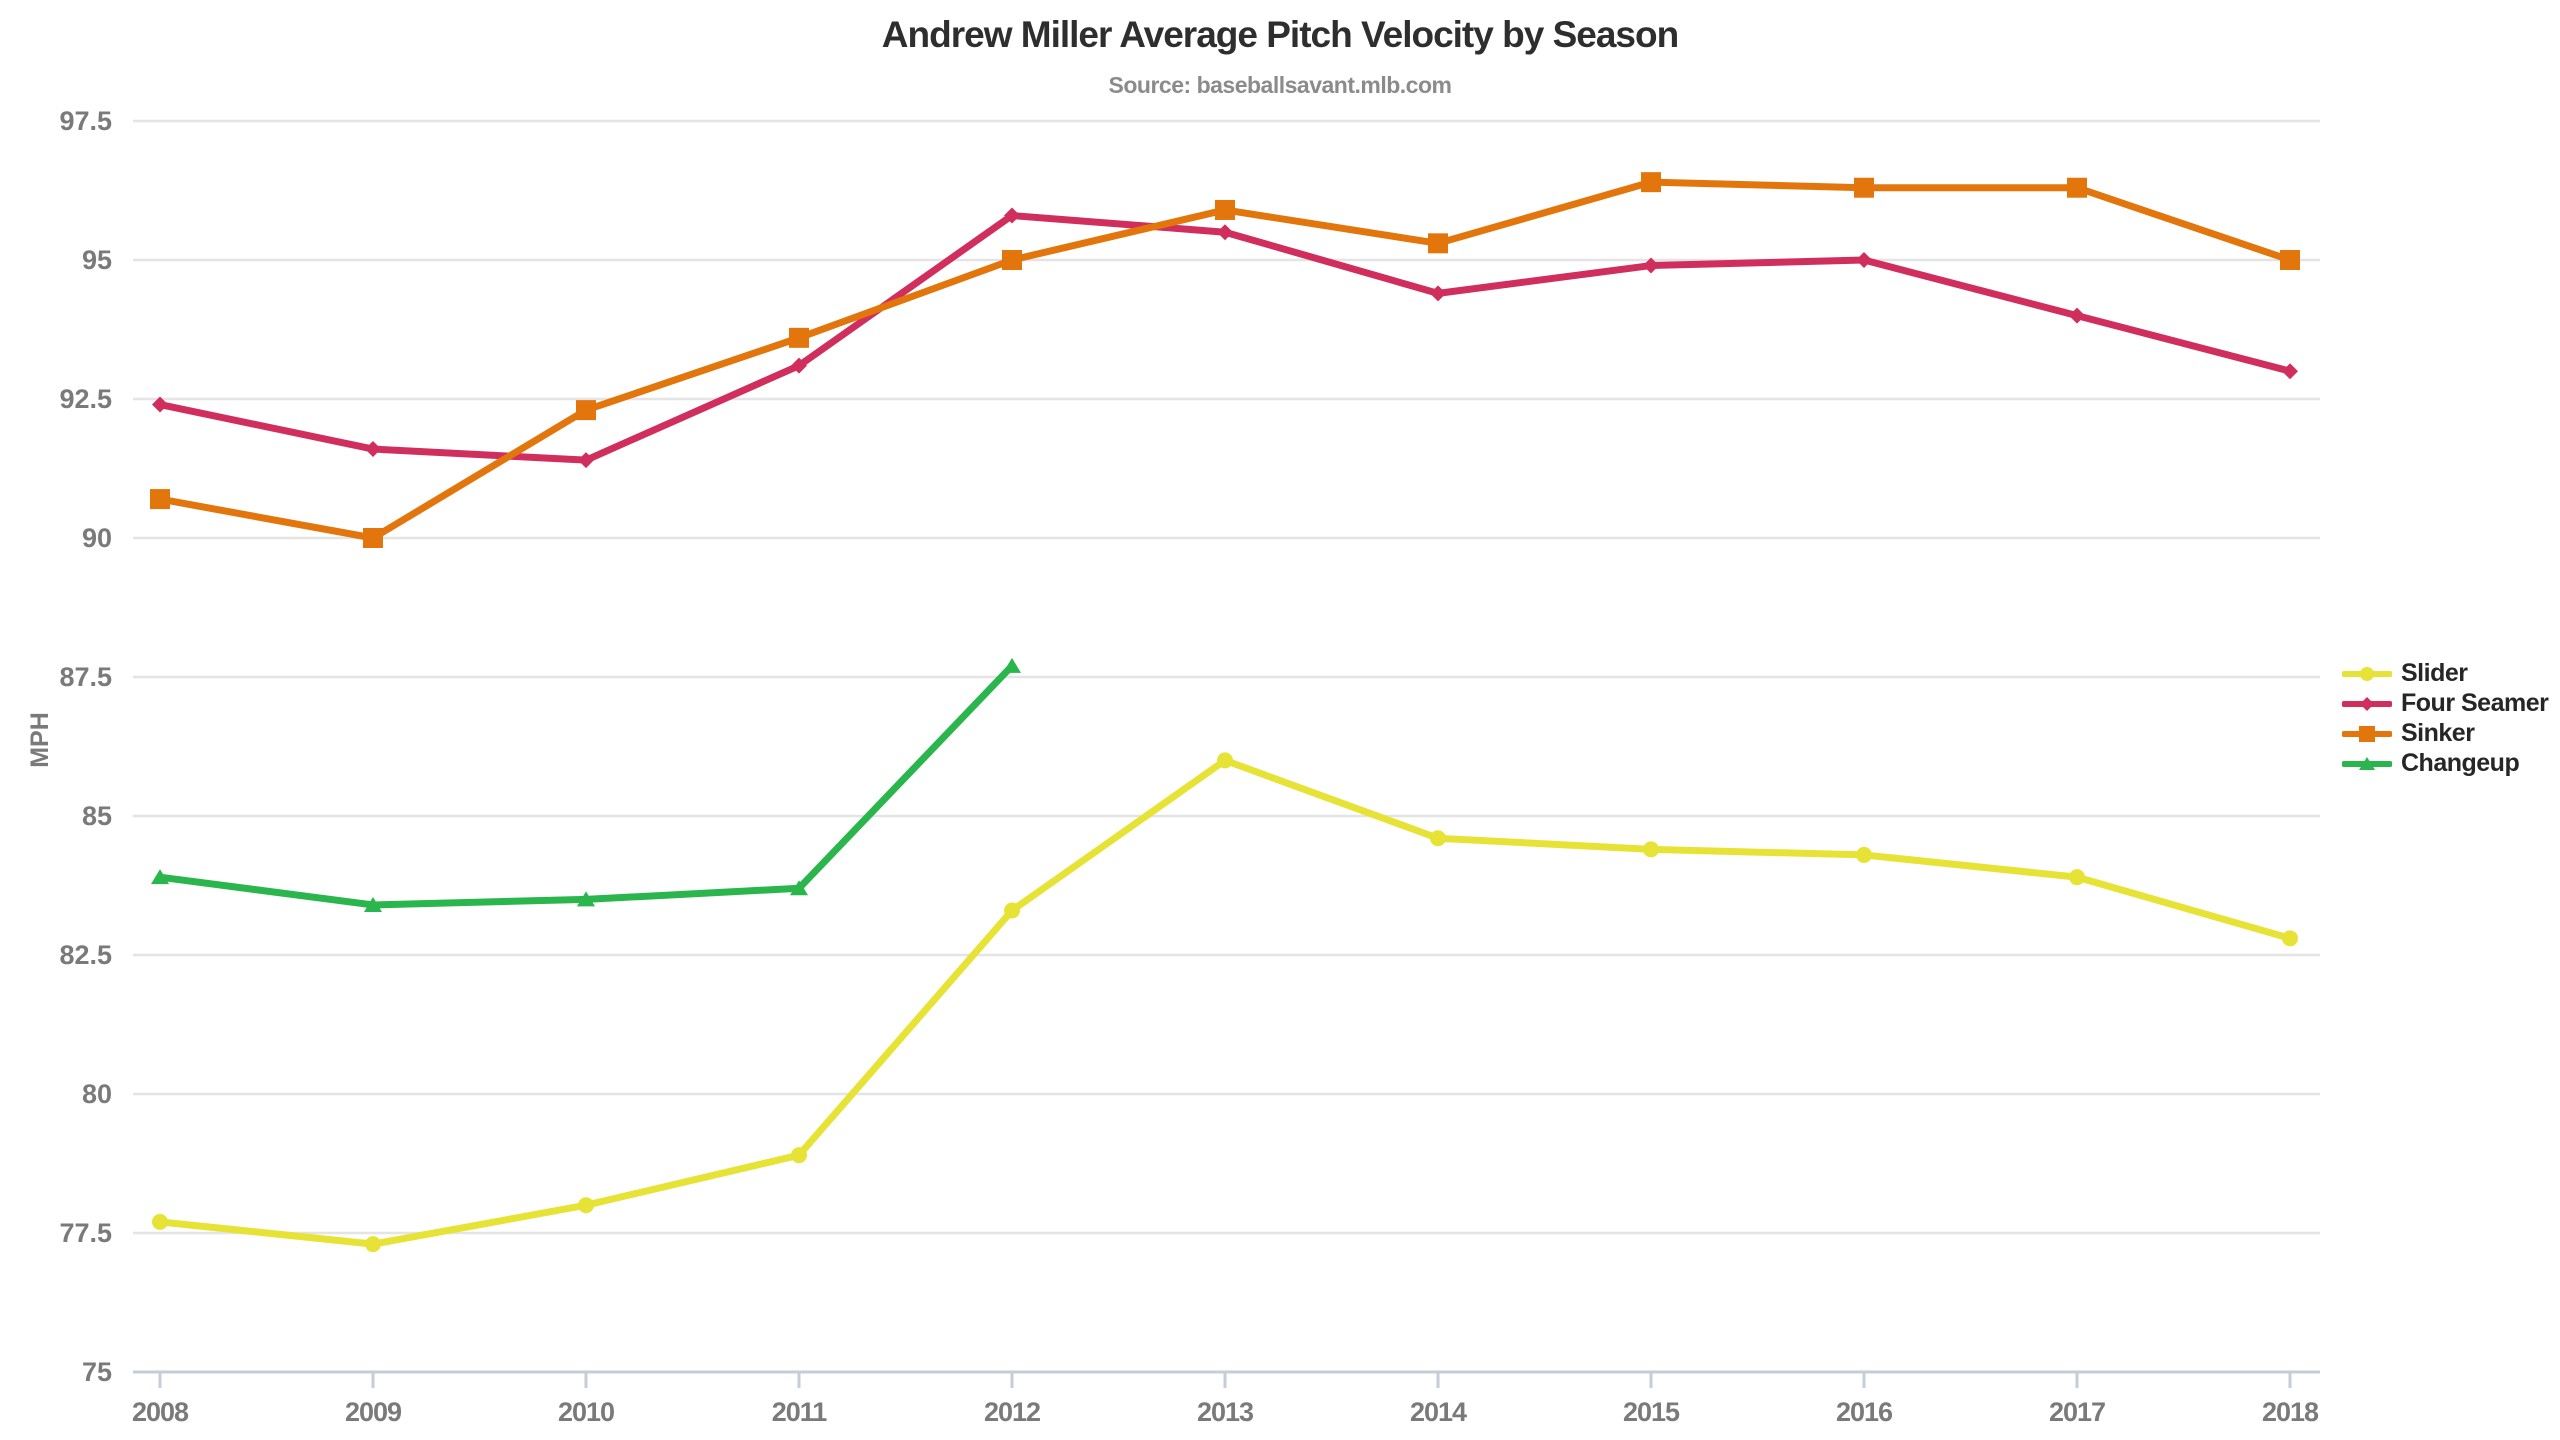  Describe the element at coordinates (2475, 703) in the screenshot. I see `legend-label: Four Seamer` at that location.